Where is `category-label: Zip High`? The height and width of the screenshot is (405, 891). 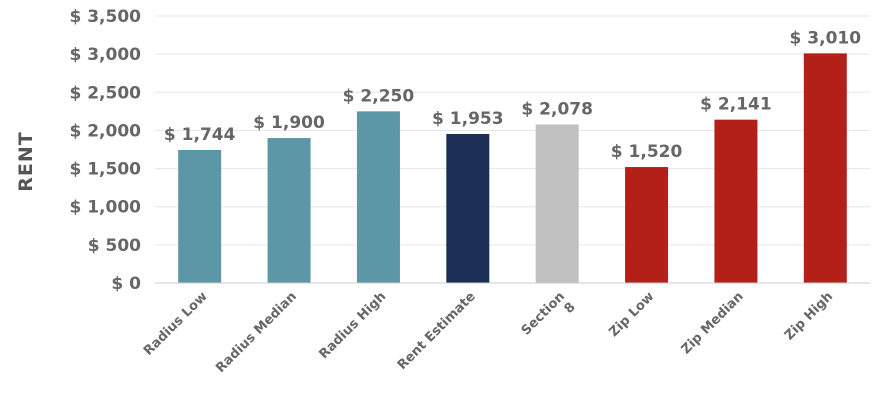
category-label: Zip High is located at coordinates (809, 316).